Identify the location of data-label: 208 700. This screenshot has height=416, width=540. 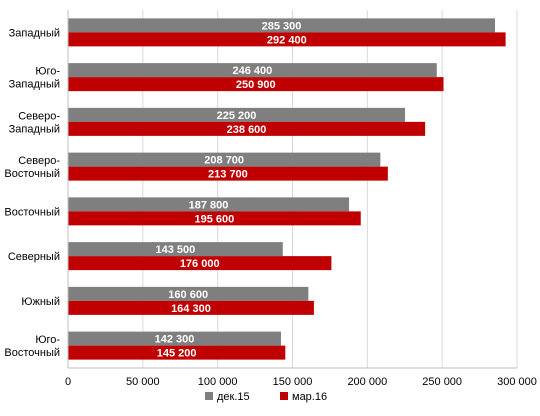
(224, 161).